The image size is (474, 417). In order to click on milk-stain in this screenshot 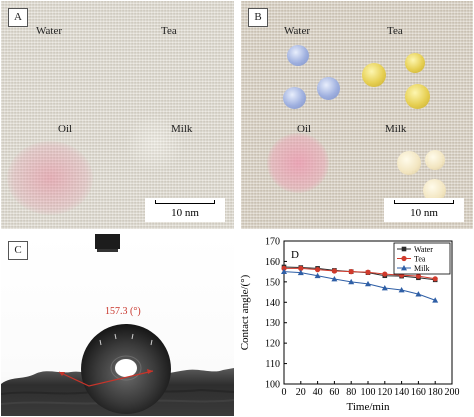, I will do `click(155, 143)`.